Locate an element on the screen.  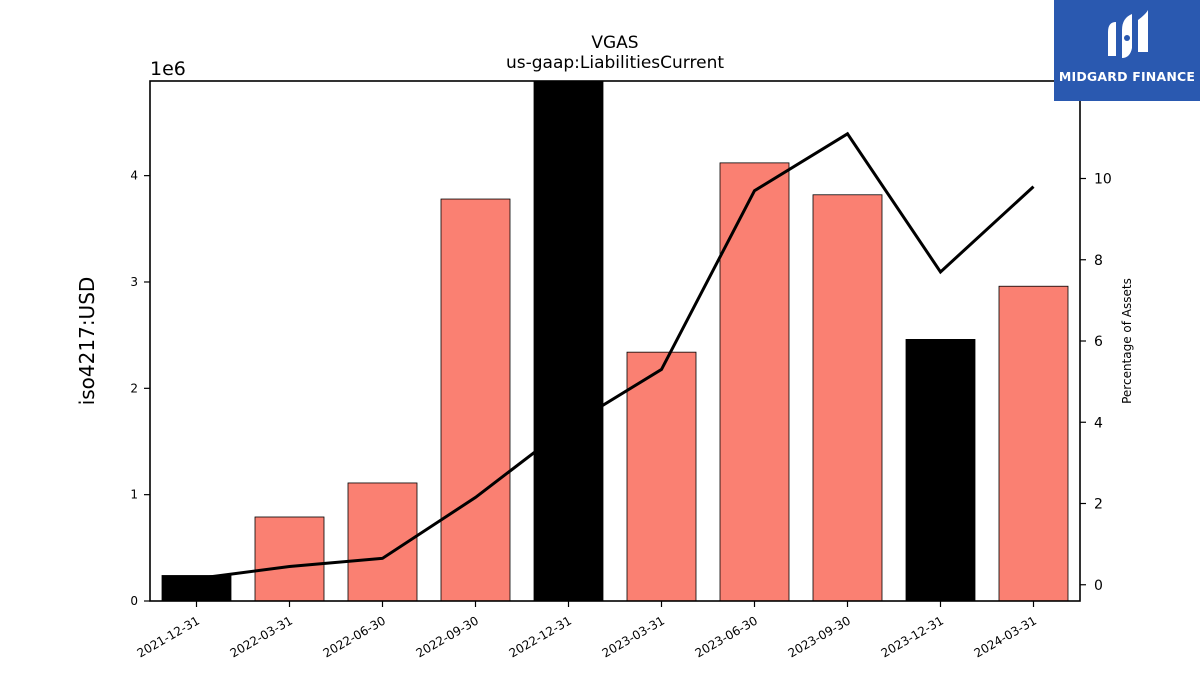
y-tick-label: 0 is located at coordinates (134, 601).